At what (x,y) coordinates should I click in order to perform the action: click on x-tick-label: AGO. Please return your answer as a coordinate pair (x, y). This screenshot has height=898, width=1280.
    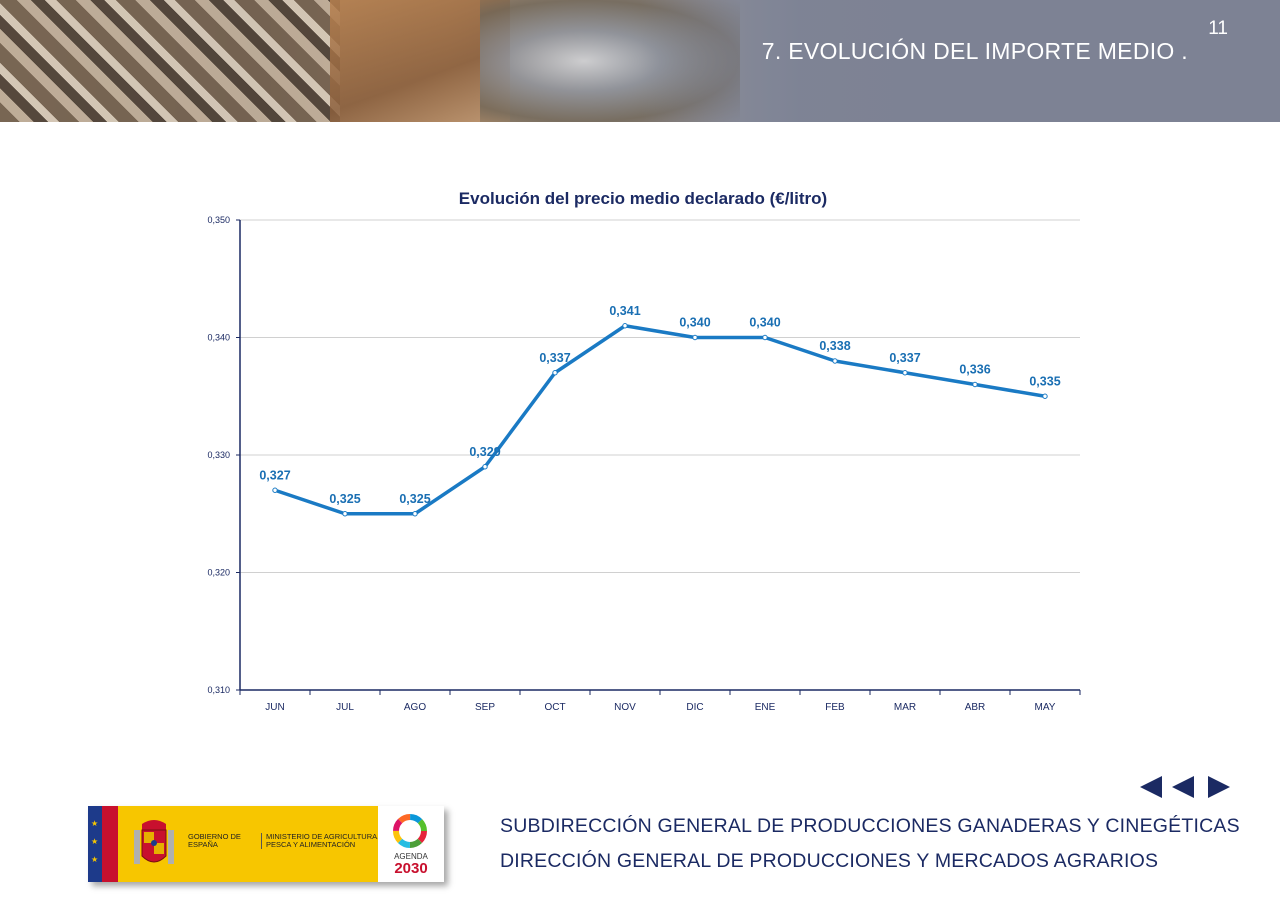
    Looking at the image, I should click on (415, 707).